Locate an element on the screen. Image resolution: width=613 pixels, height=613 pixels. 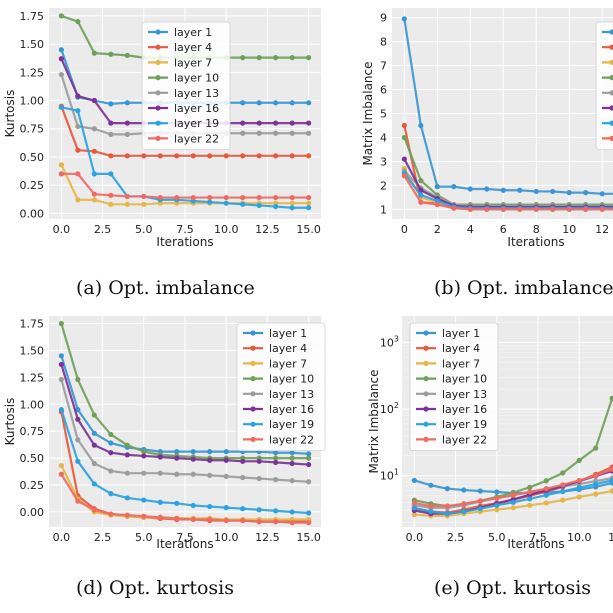
legend-label-e-1: layer 4 is located at coordinates (461, 348).